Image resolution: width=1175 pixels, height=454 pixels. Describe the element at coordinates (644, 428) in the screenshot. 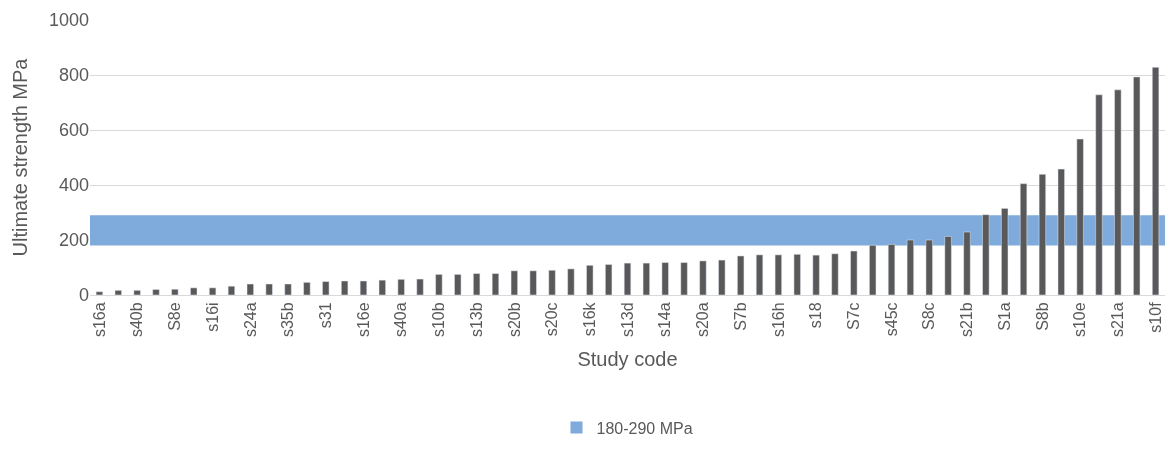

I see `legend-label: 180-290 MPa` at that location.